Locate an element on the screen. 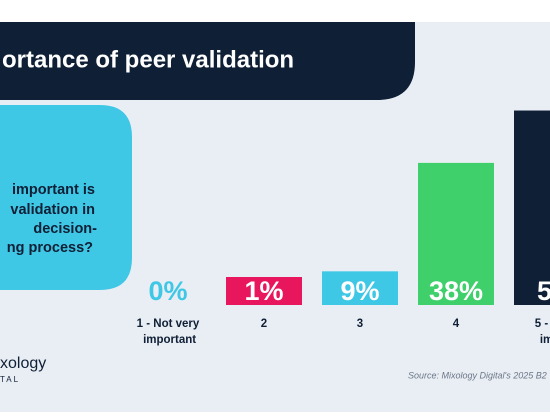 The image size is (550, 417). logo-word: xology is located at coordinates (23, 363).